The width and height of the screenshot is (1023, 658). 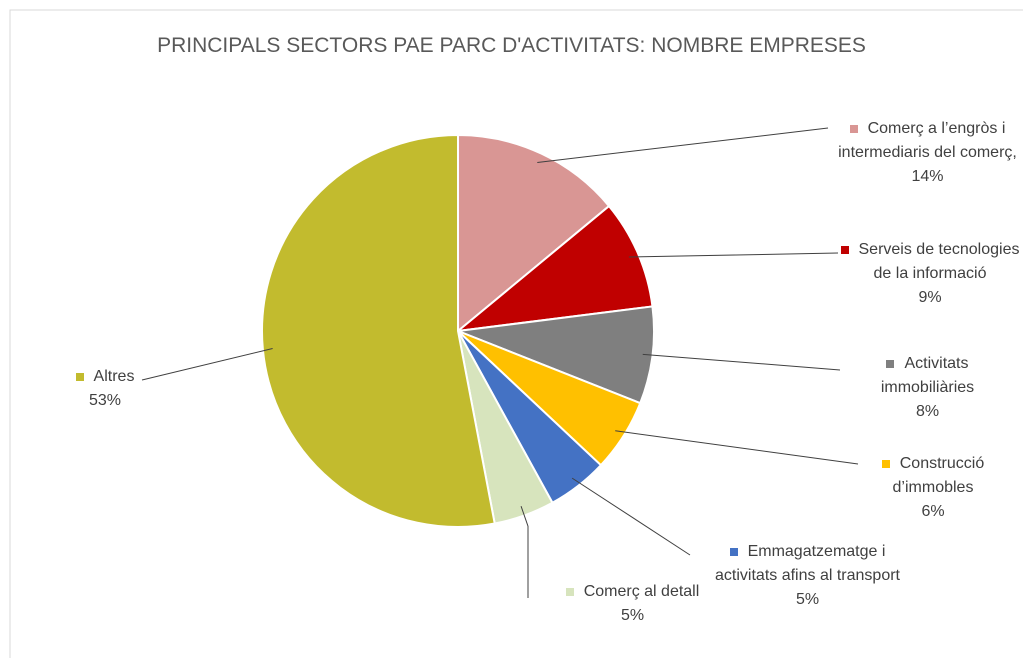 I want to click on label-name: Construcció d’immobles, so click(x=933, y=476).